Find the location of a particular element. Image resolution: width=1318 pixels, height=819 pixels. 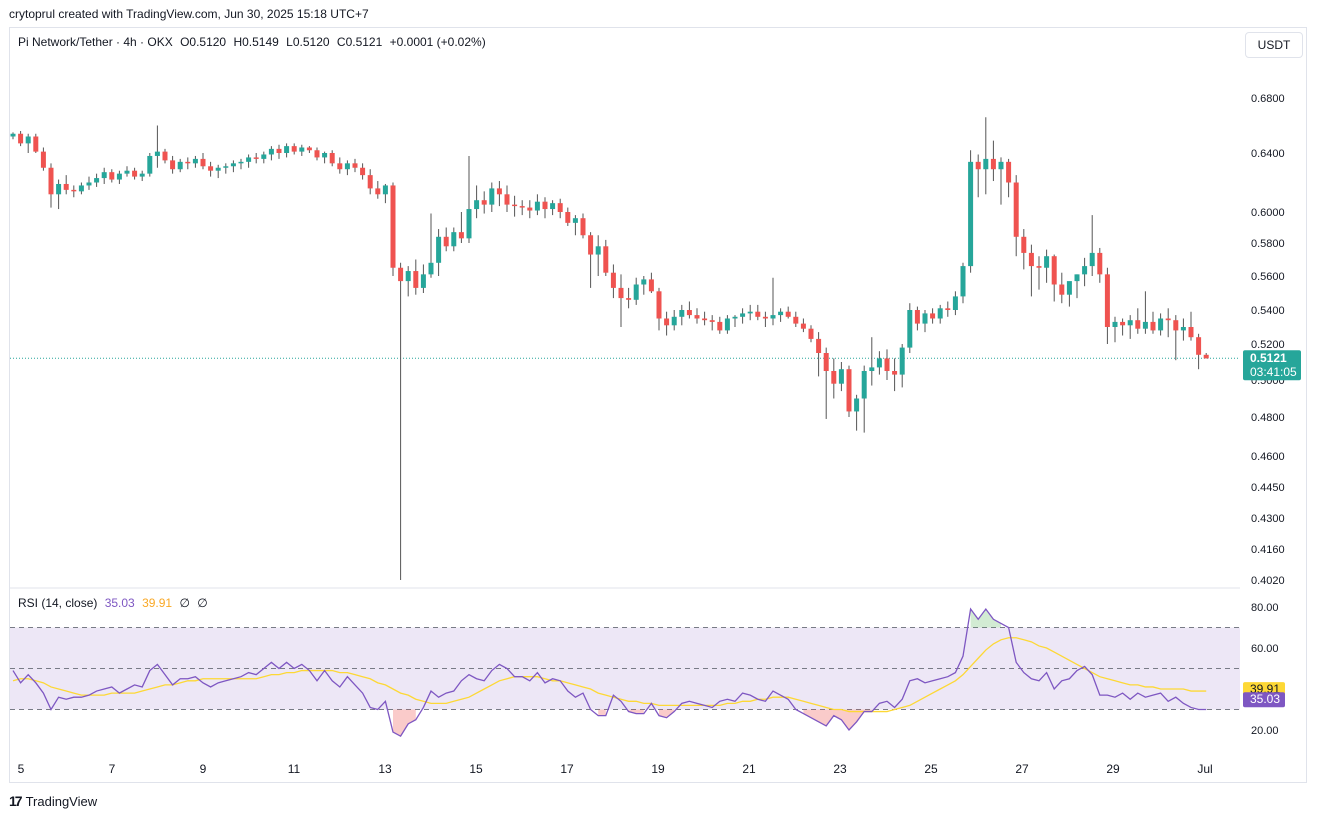

rsi-legend: RSI (14, close) 35.03 39.91 ∅ ∅ is located at coordinates (115, 603).